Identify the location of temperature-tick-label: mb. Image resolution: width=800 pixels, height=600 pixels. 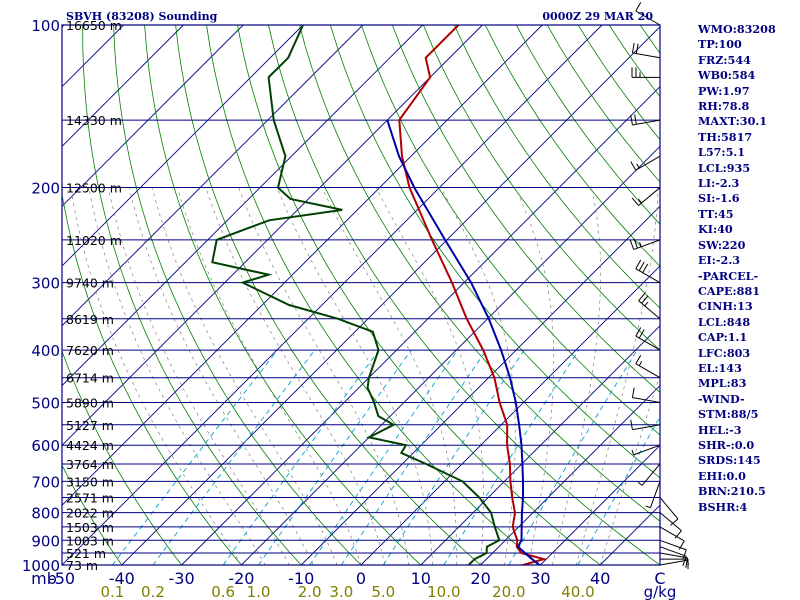
(44, 578).